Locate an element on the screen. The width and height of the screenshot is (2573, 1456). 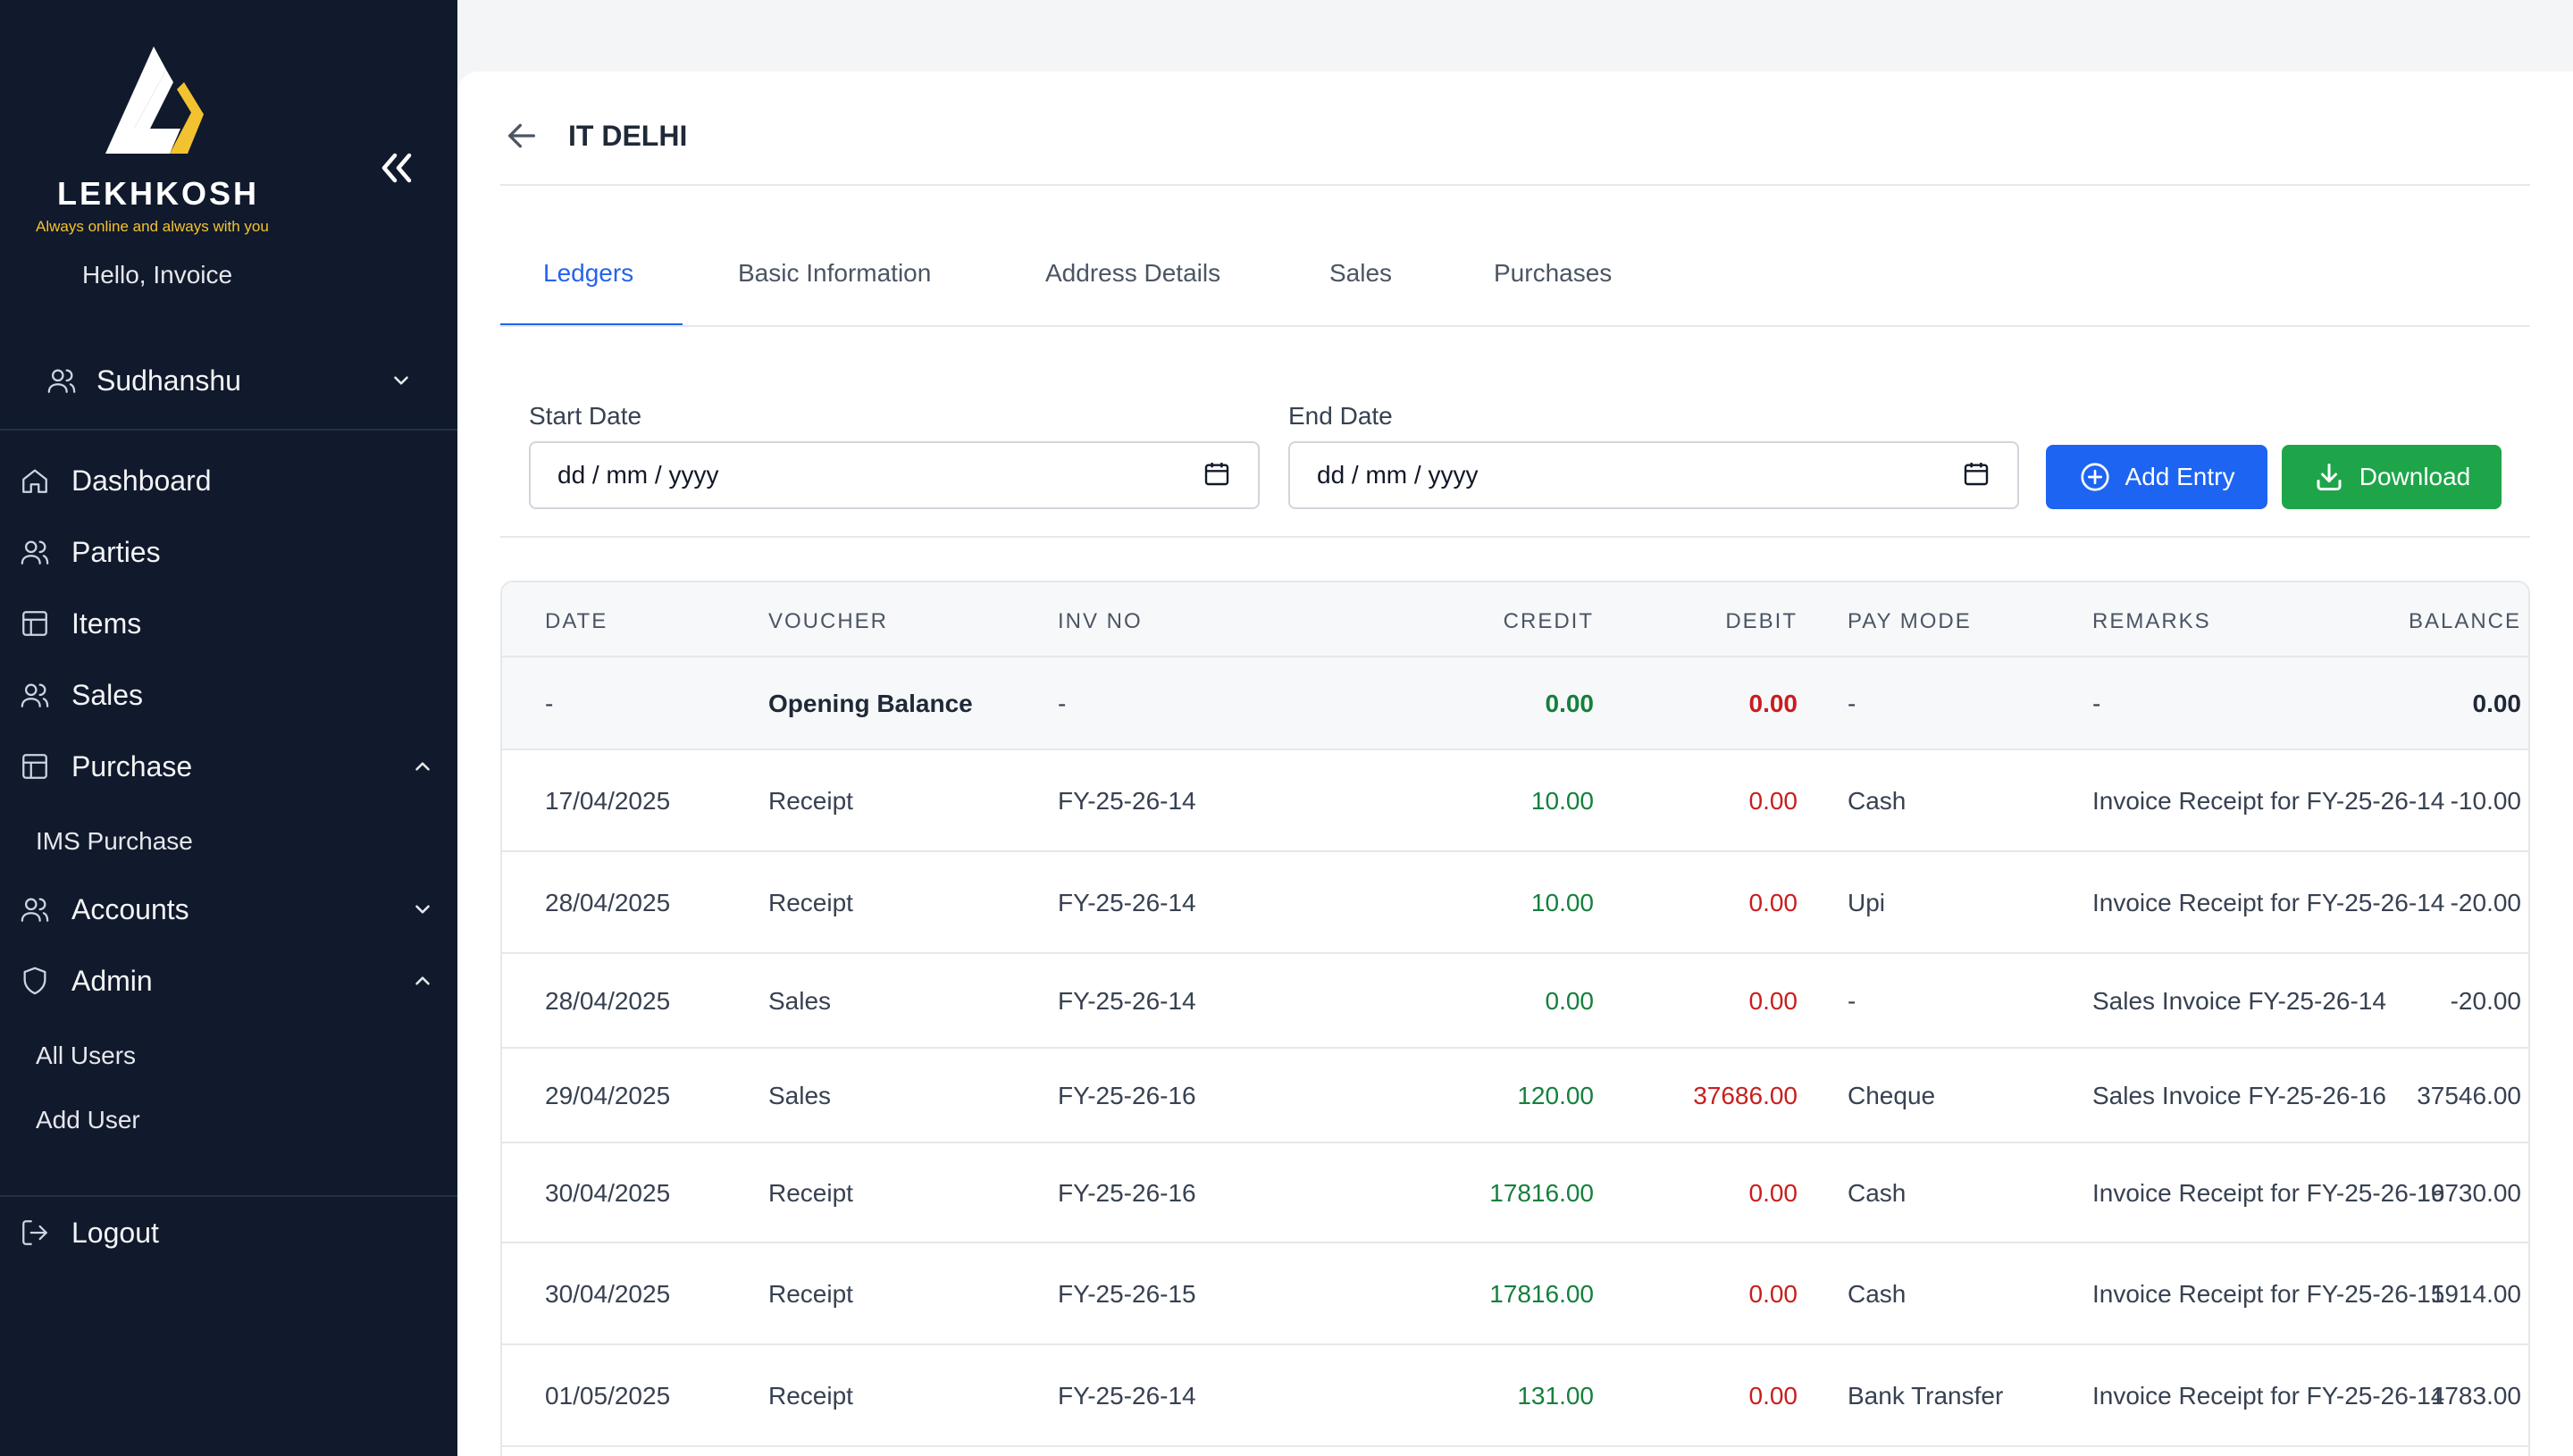
layout-icon is located at coordinates (35, 623).